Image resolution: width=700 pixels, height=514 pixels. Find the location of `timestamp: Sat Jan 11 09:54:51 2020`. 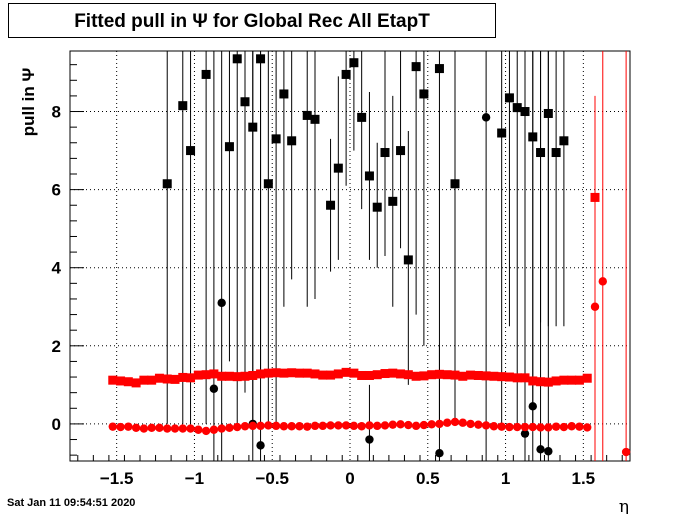

timestamp: Sat Jan 11 09:54:51 2020 is located at coordinates (71, 503).